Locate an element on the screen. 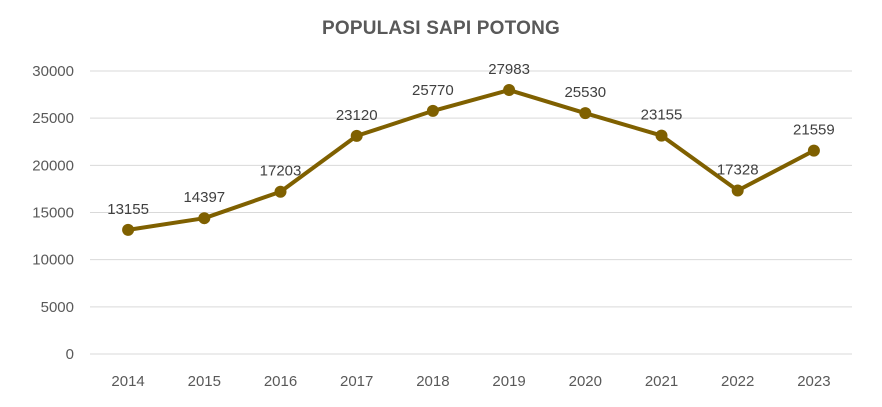 This screenshot has height=407, width=882. data-label: 27983 is located at coordinates (509, 69).